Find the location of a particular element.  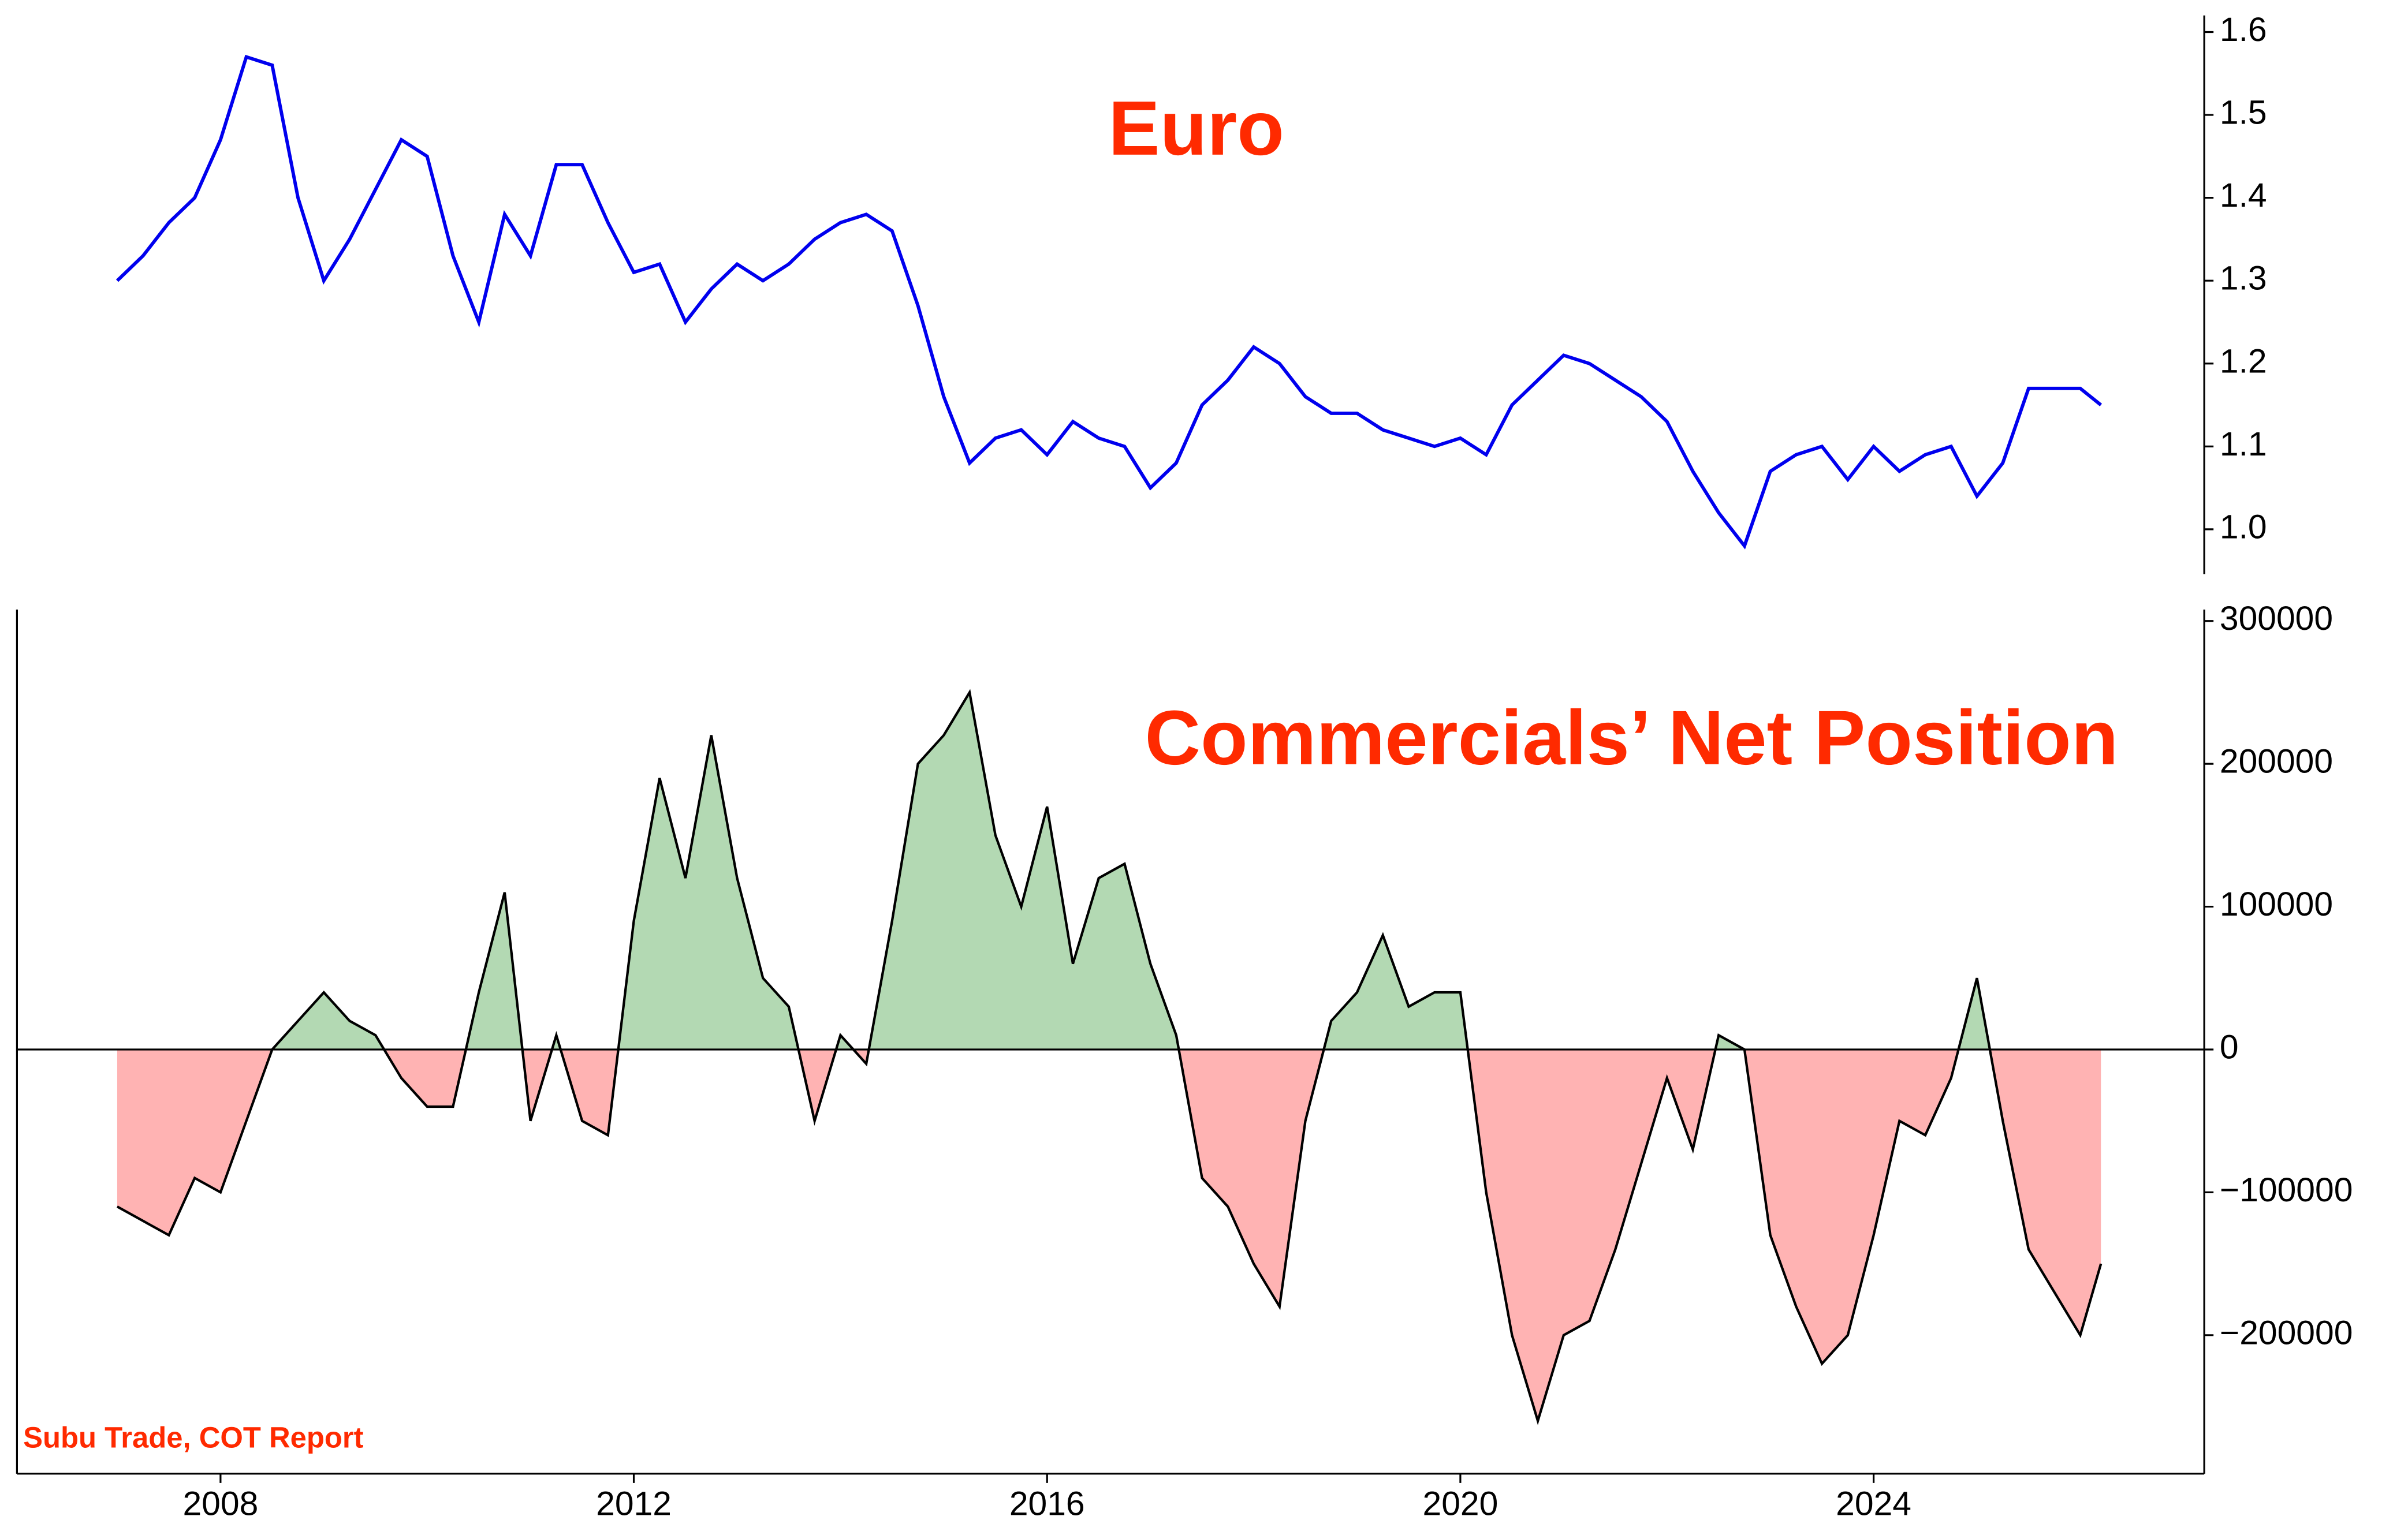

source-note: Subu Trade, COT Report is located at coordinates (194, 1437).